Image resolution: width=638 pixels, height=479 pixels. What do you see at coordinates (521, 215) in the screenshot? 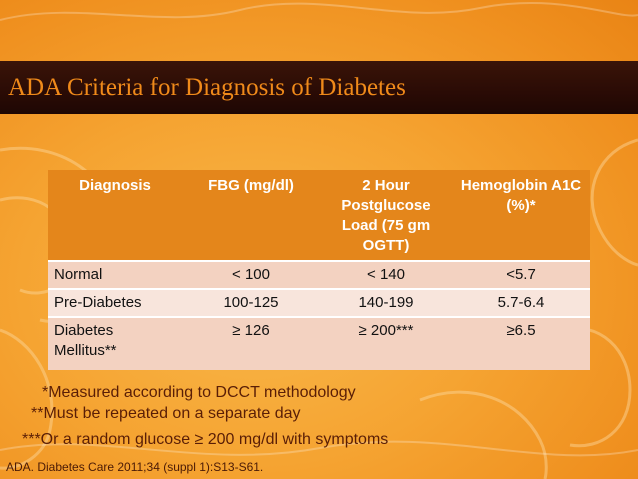
I see `header-a1c: Hemoglobin A1C (%)*` at bounding box center [521, 215].